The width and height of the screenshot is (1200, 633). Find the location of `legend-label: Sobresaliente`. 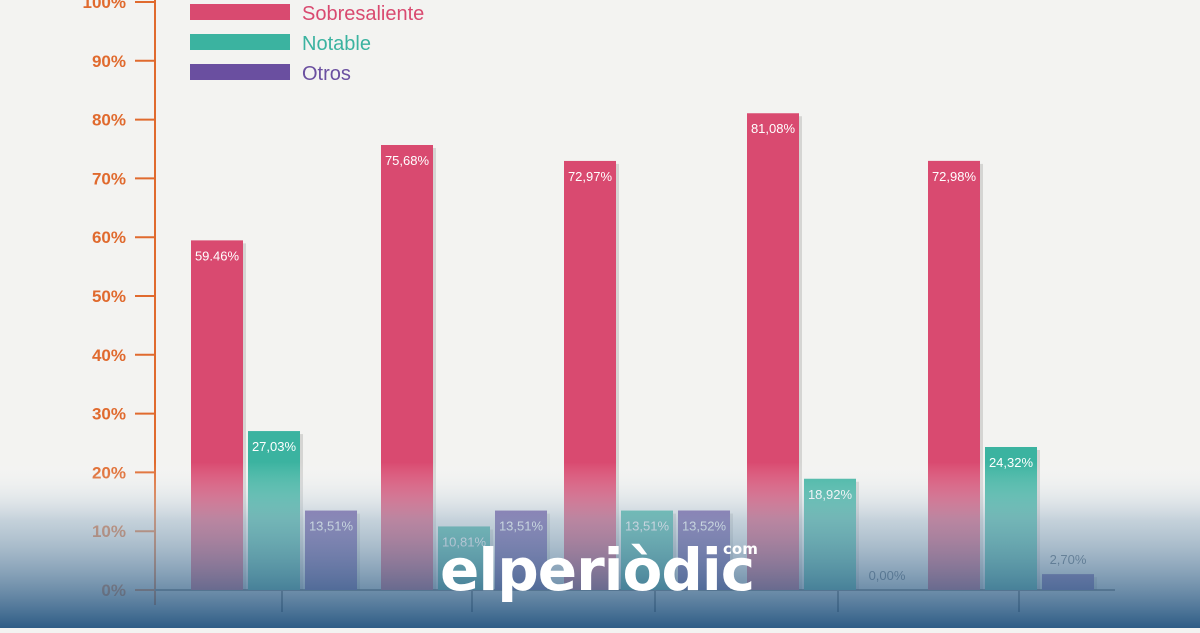

legend-label: Sobresaliente is located at coordinates (363, 14).